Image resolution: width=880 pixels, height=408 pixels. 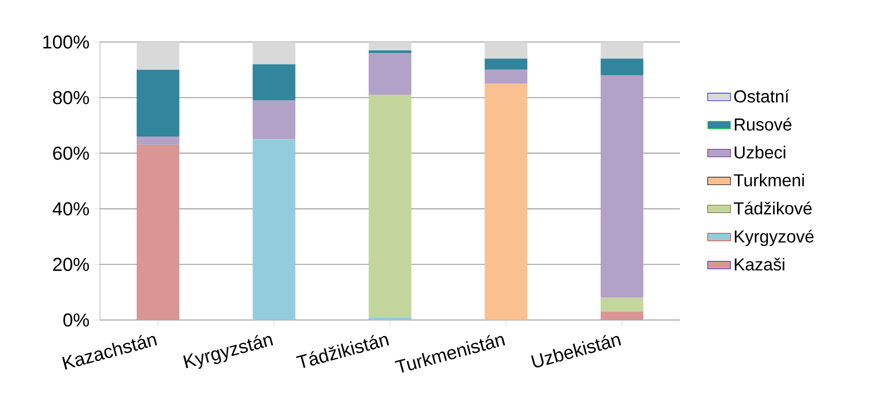 I want to click on legend-label: Kazaši, so click(x=759, y=264).